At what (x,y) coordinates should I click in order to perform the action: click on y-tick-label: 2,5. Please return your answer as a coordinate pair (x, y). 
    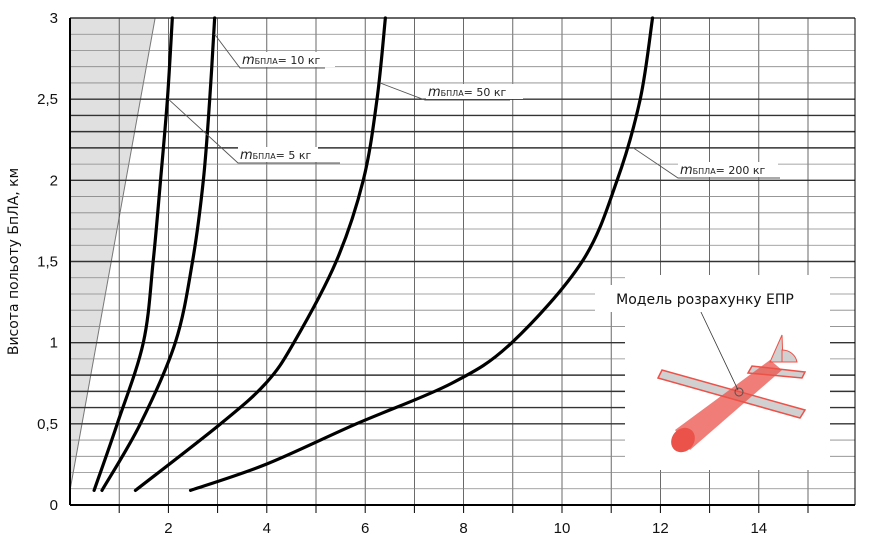
    Looking at the image, I should click on (47, 99).